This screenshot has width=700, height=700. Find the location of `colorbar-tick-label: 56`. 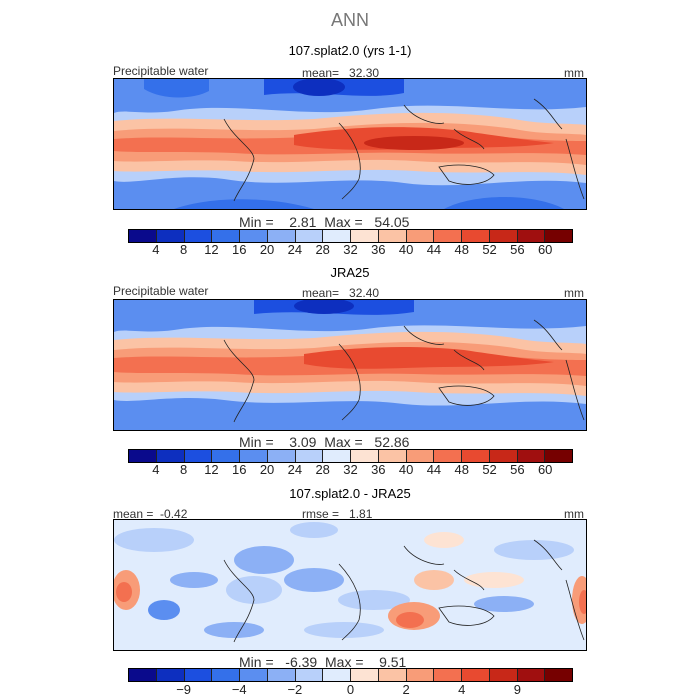

colorbar-tick-label: 56 is located at coordinates (517, 469).